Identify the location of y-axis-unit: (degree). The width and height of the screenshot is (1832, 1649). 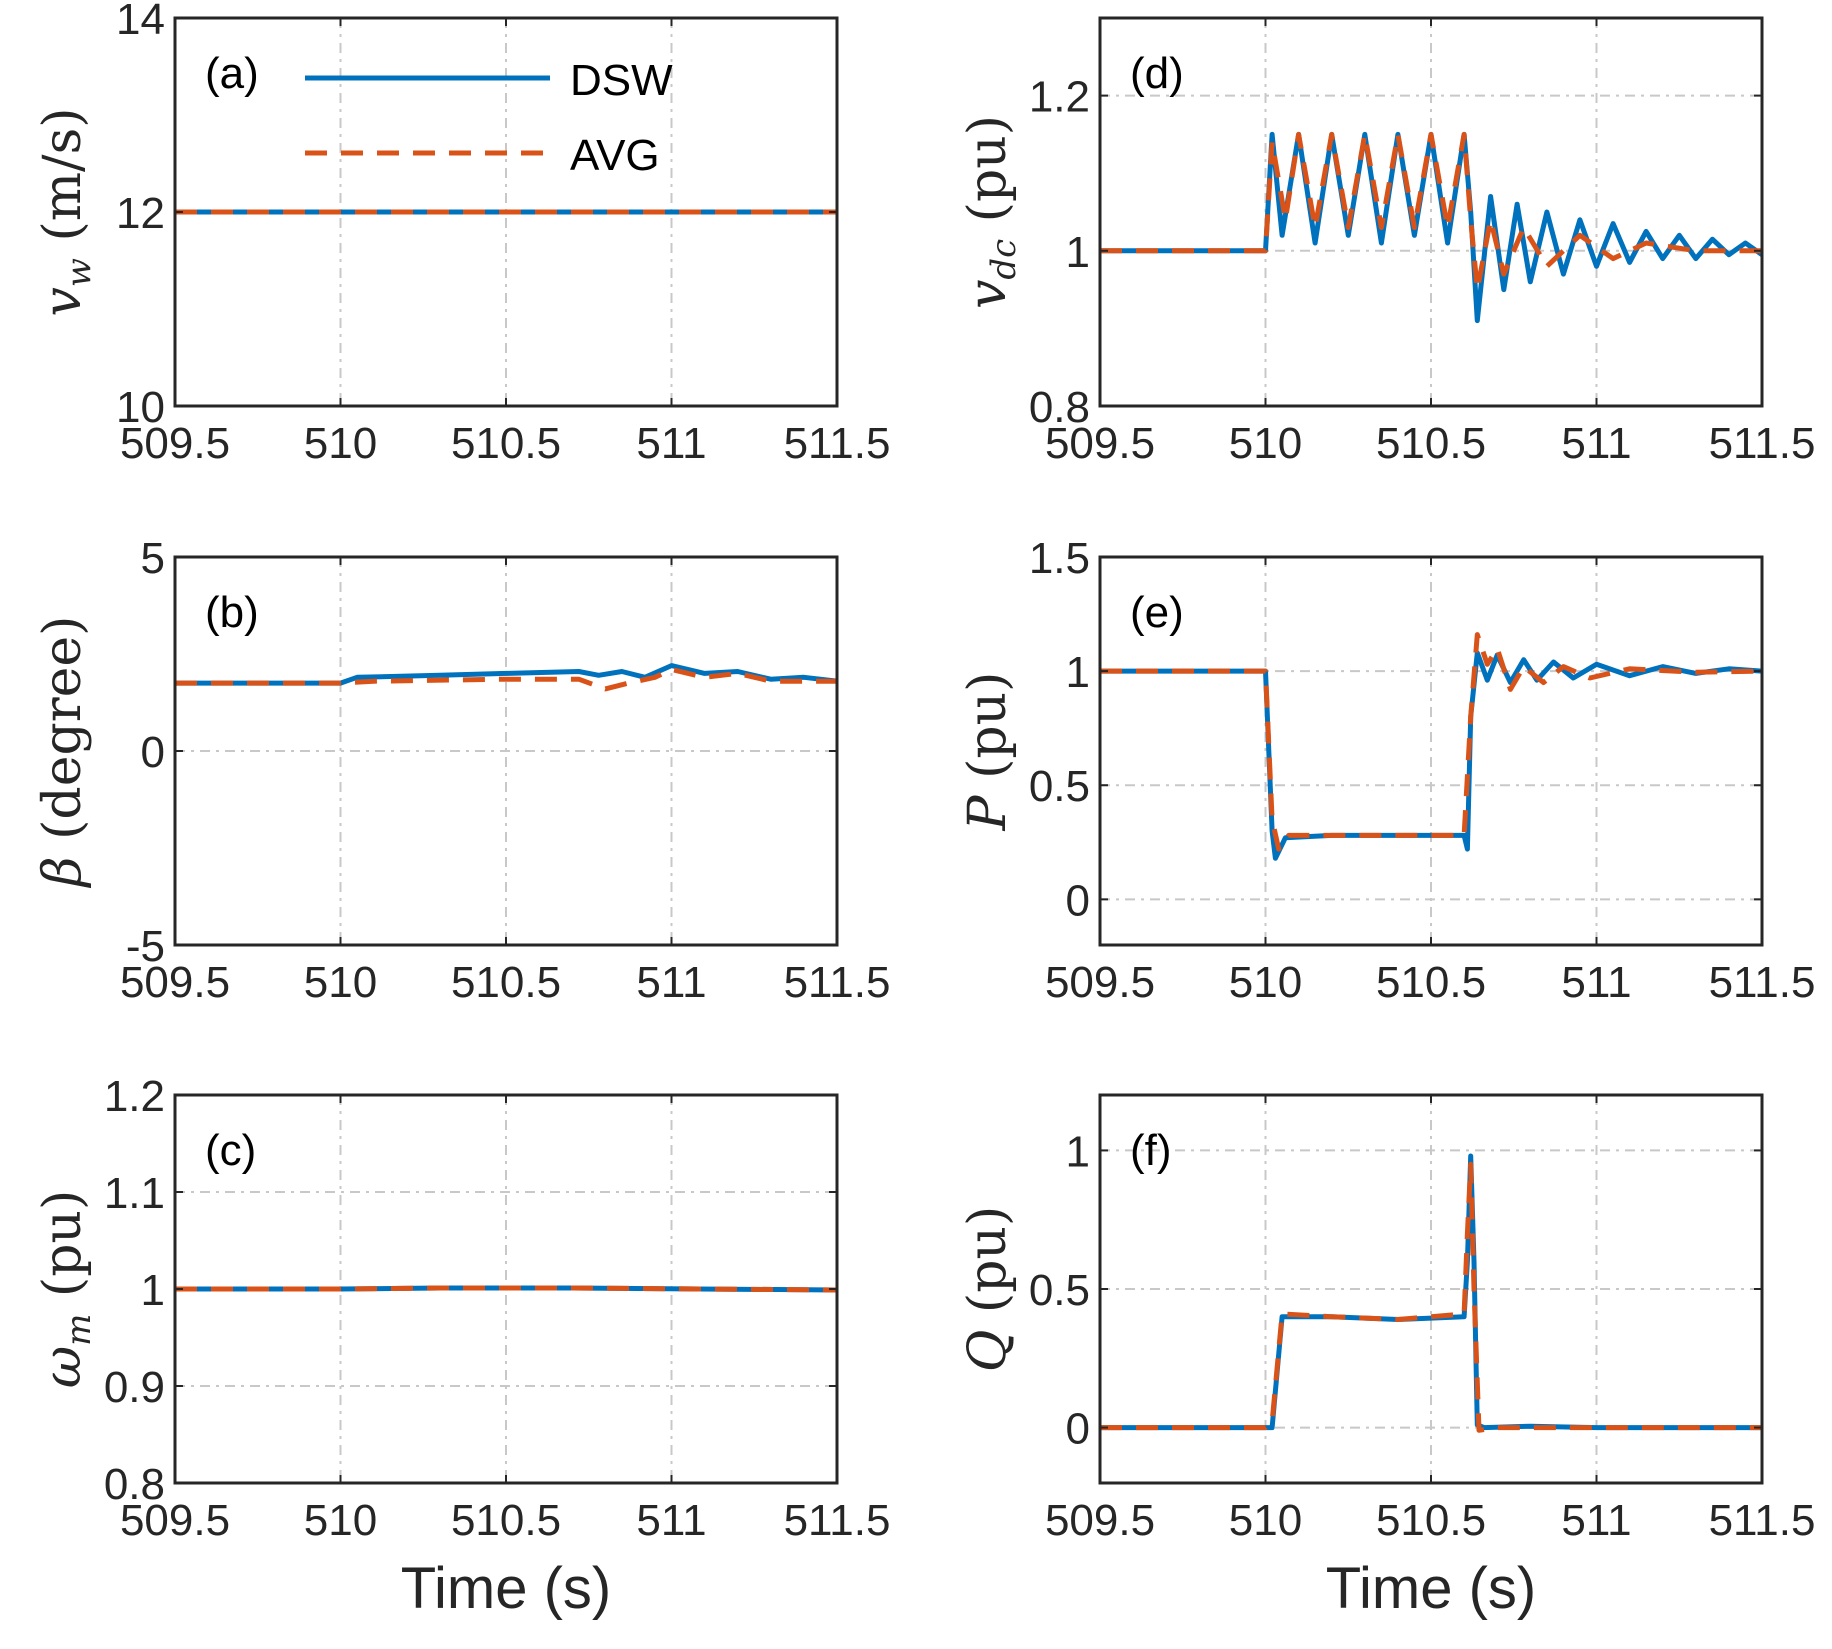
(63, 736).